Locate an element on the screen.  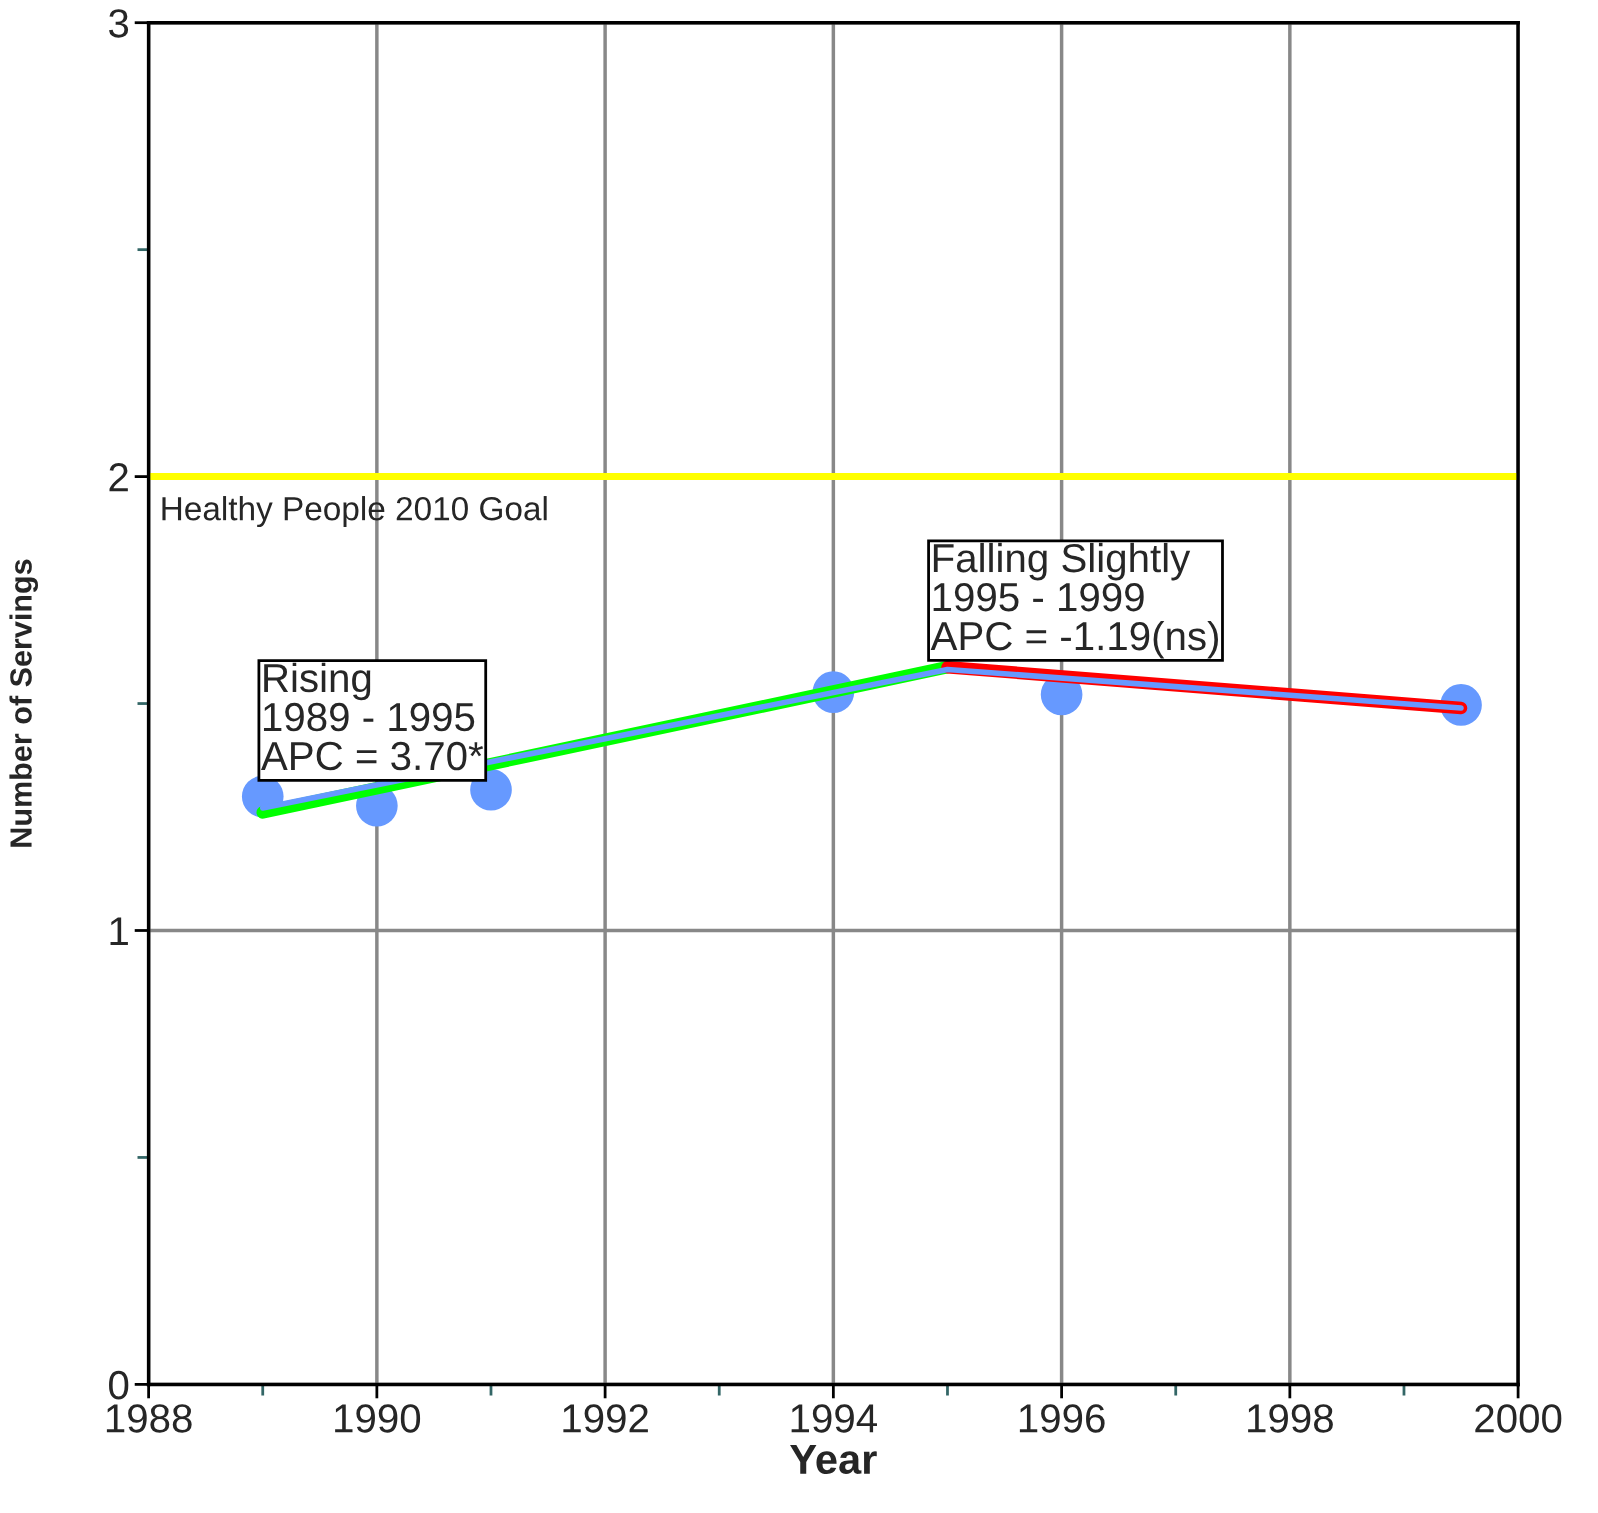
annotation: Falling Slightly 1995 - 1999 APC = -1.19(ns) is located at coordinates (1074, 600).